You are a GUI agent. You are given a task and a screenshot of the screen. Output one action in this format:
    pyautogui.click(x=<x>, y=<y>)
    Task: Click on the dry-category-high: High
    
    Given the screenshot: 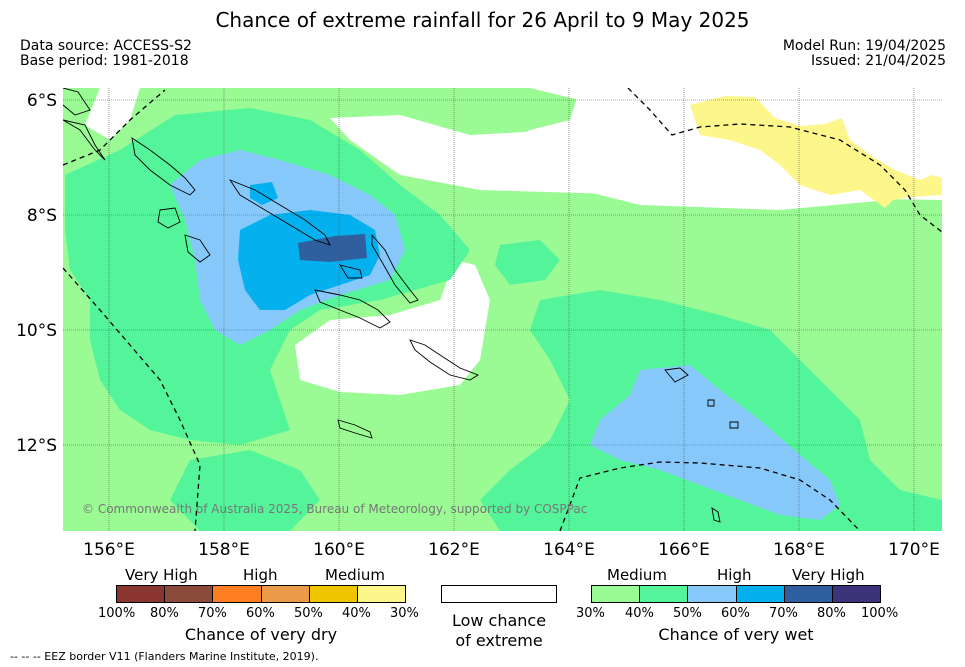 What is the action you would take?
    pyautogui.click(x=260, y=575)
    